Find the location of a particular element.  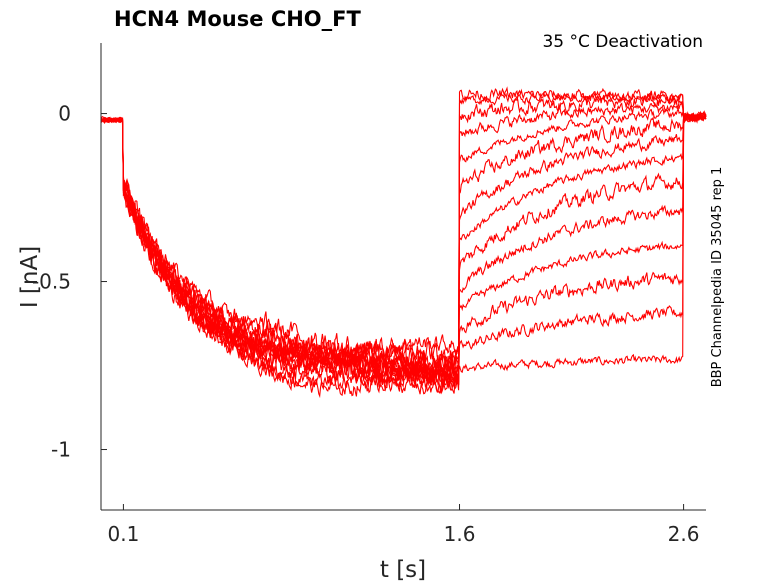

x-tick-label: 1.6 is located at coordinates (460, 534).